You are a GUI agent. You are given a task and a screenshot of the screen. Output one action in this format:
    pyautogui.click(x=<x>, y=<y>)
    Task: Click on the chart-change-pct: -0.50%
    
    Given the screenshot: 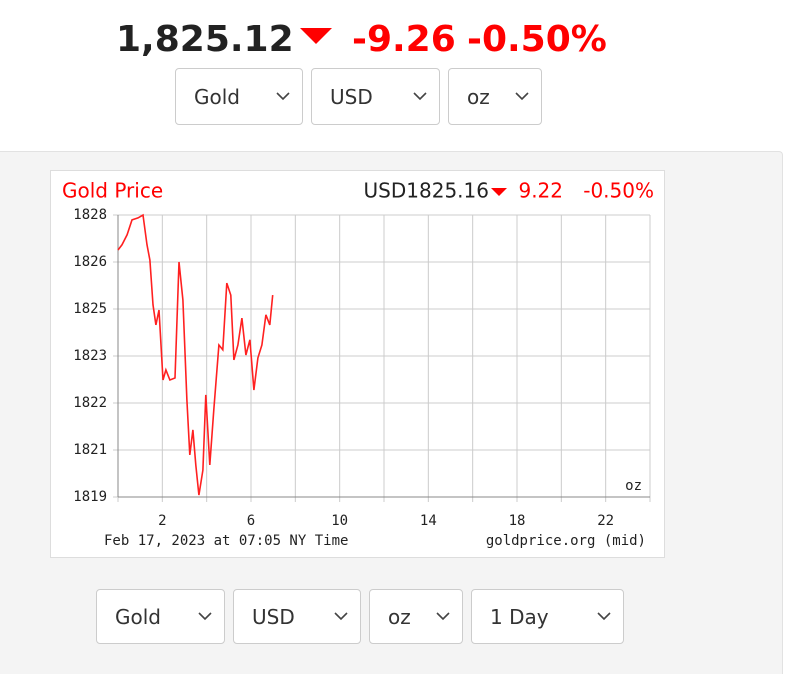 What is the action you would take?
    pyautogui.click(x=618, y=191)
    